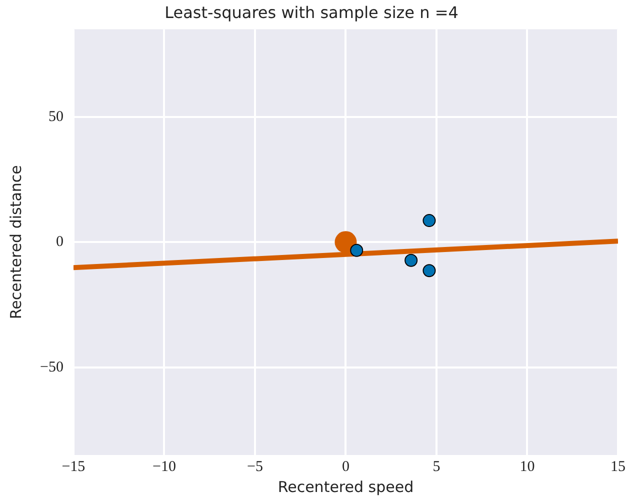 The width and height of the screenshot is (629, 501). What do you see at coordinates (164, 466) in the screenshot?
I see `x-tick-label: −10` at bounding box center [164, 466].